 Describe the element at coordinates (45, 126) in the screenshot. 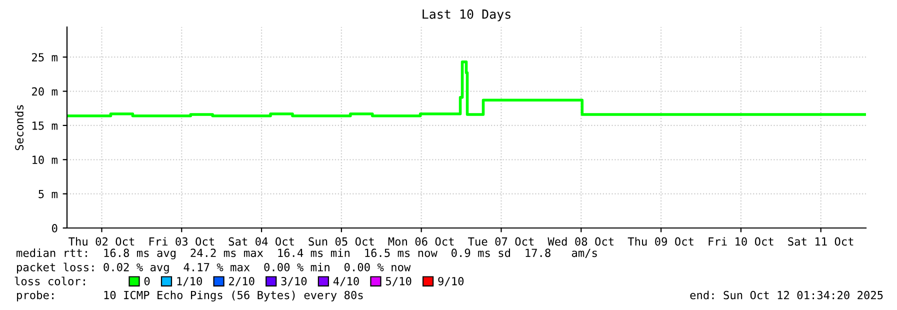

I see `y-tick-label: 15 m` at that location.